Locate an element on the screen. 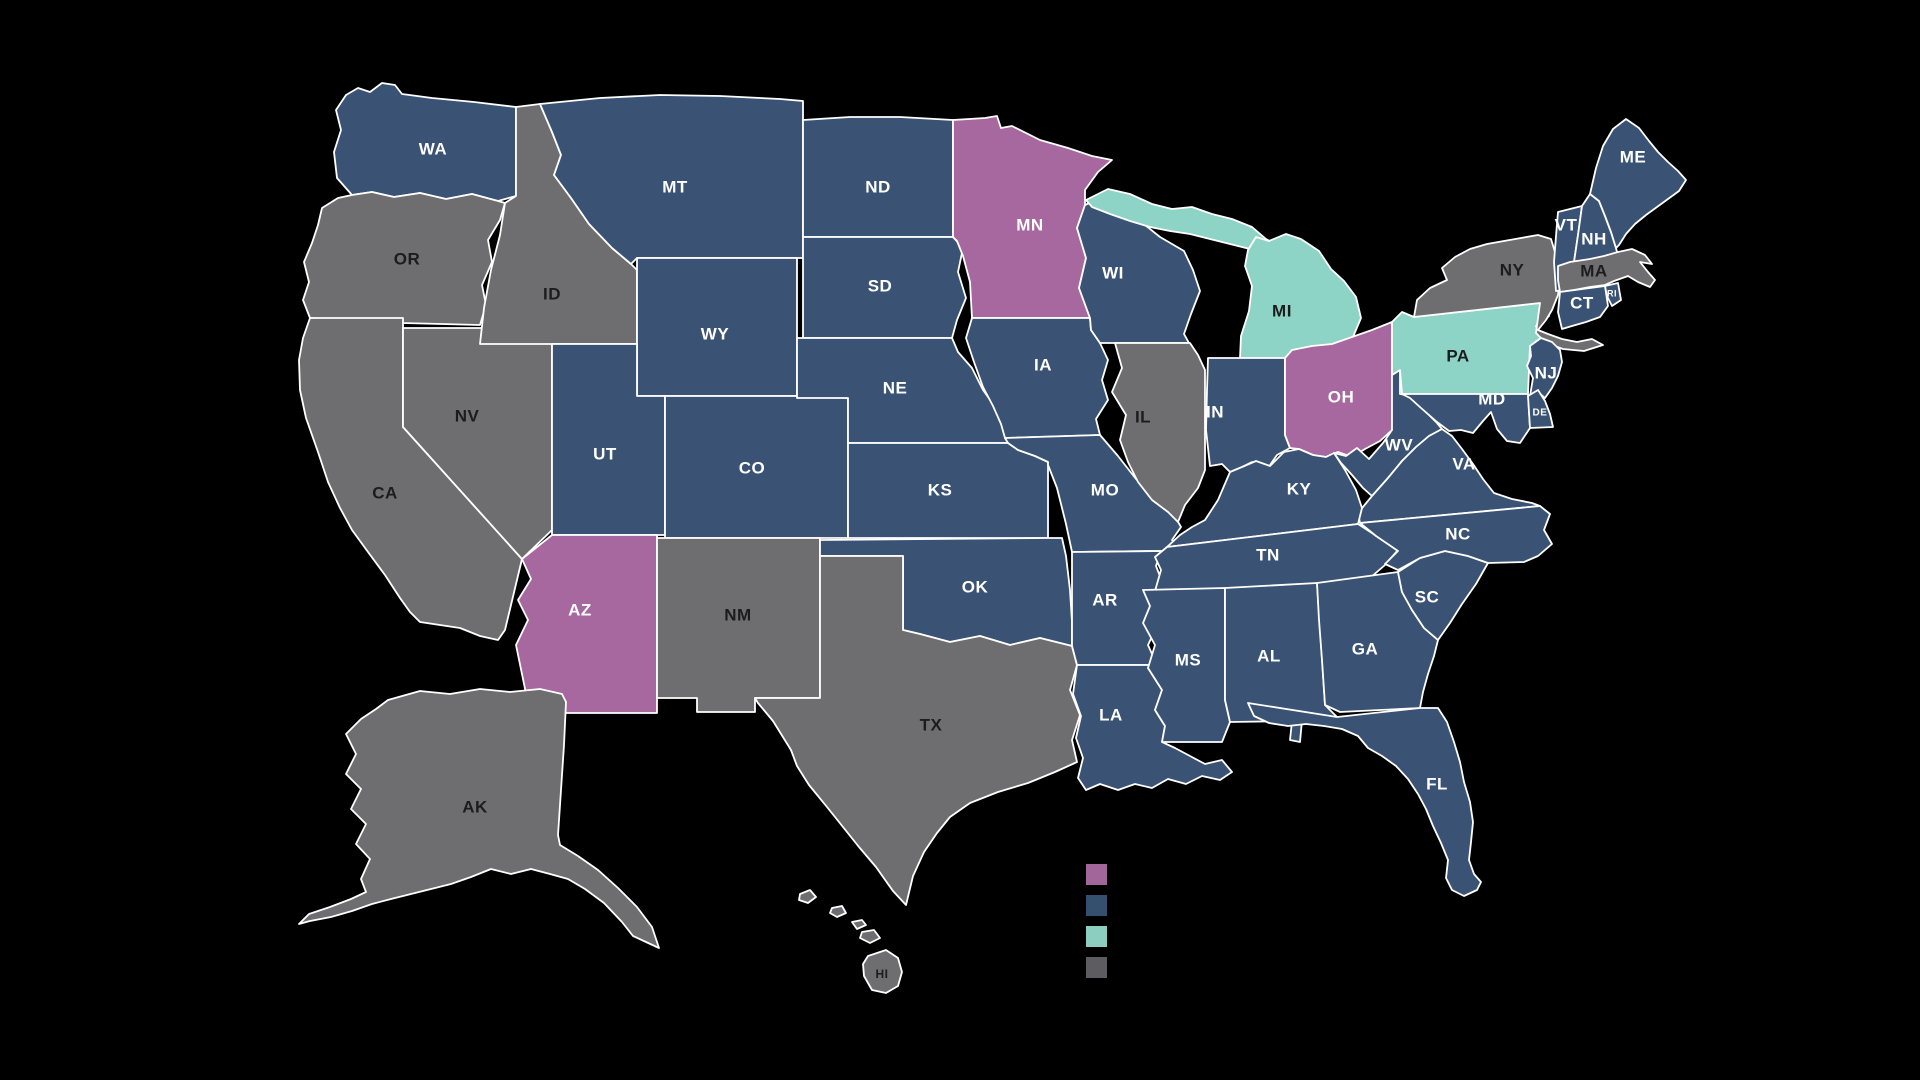 The image size is (1920, 1080). state-wa is located at coordinates (425, 142).